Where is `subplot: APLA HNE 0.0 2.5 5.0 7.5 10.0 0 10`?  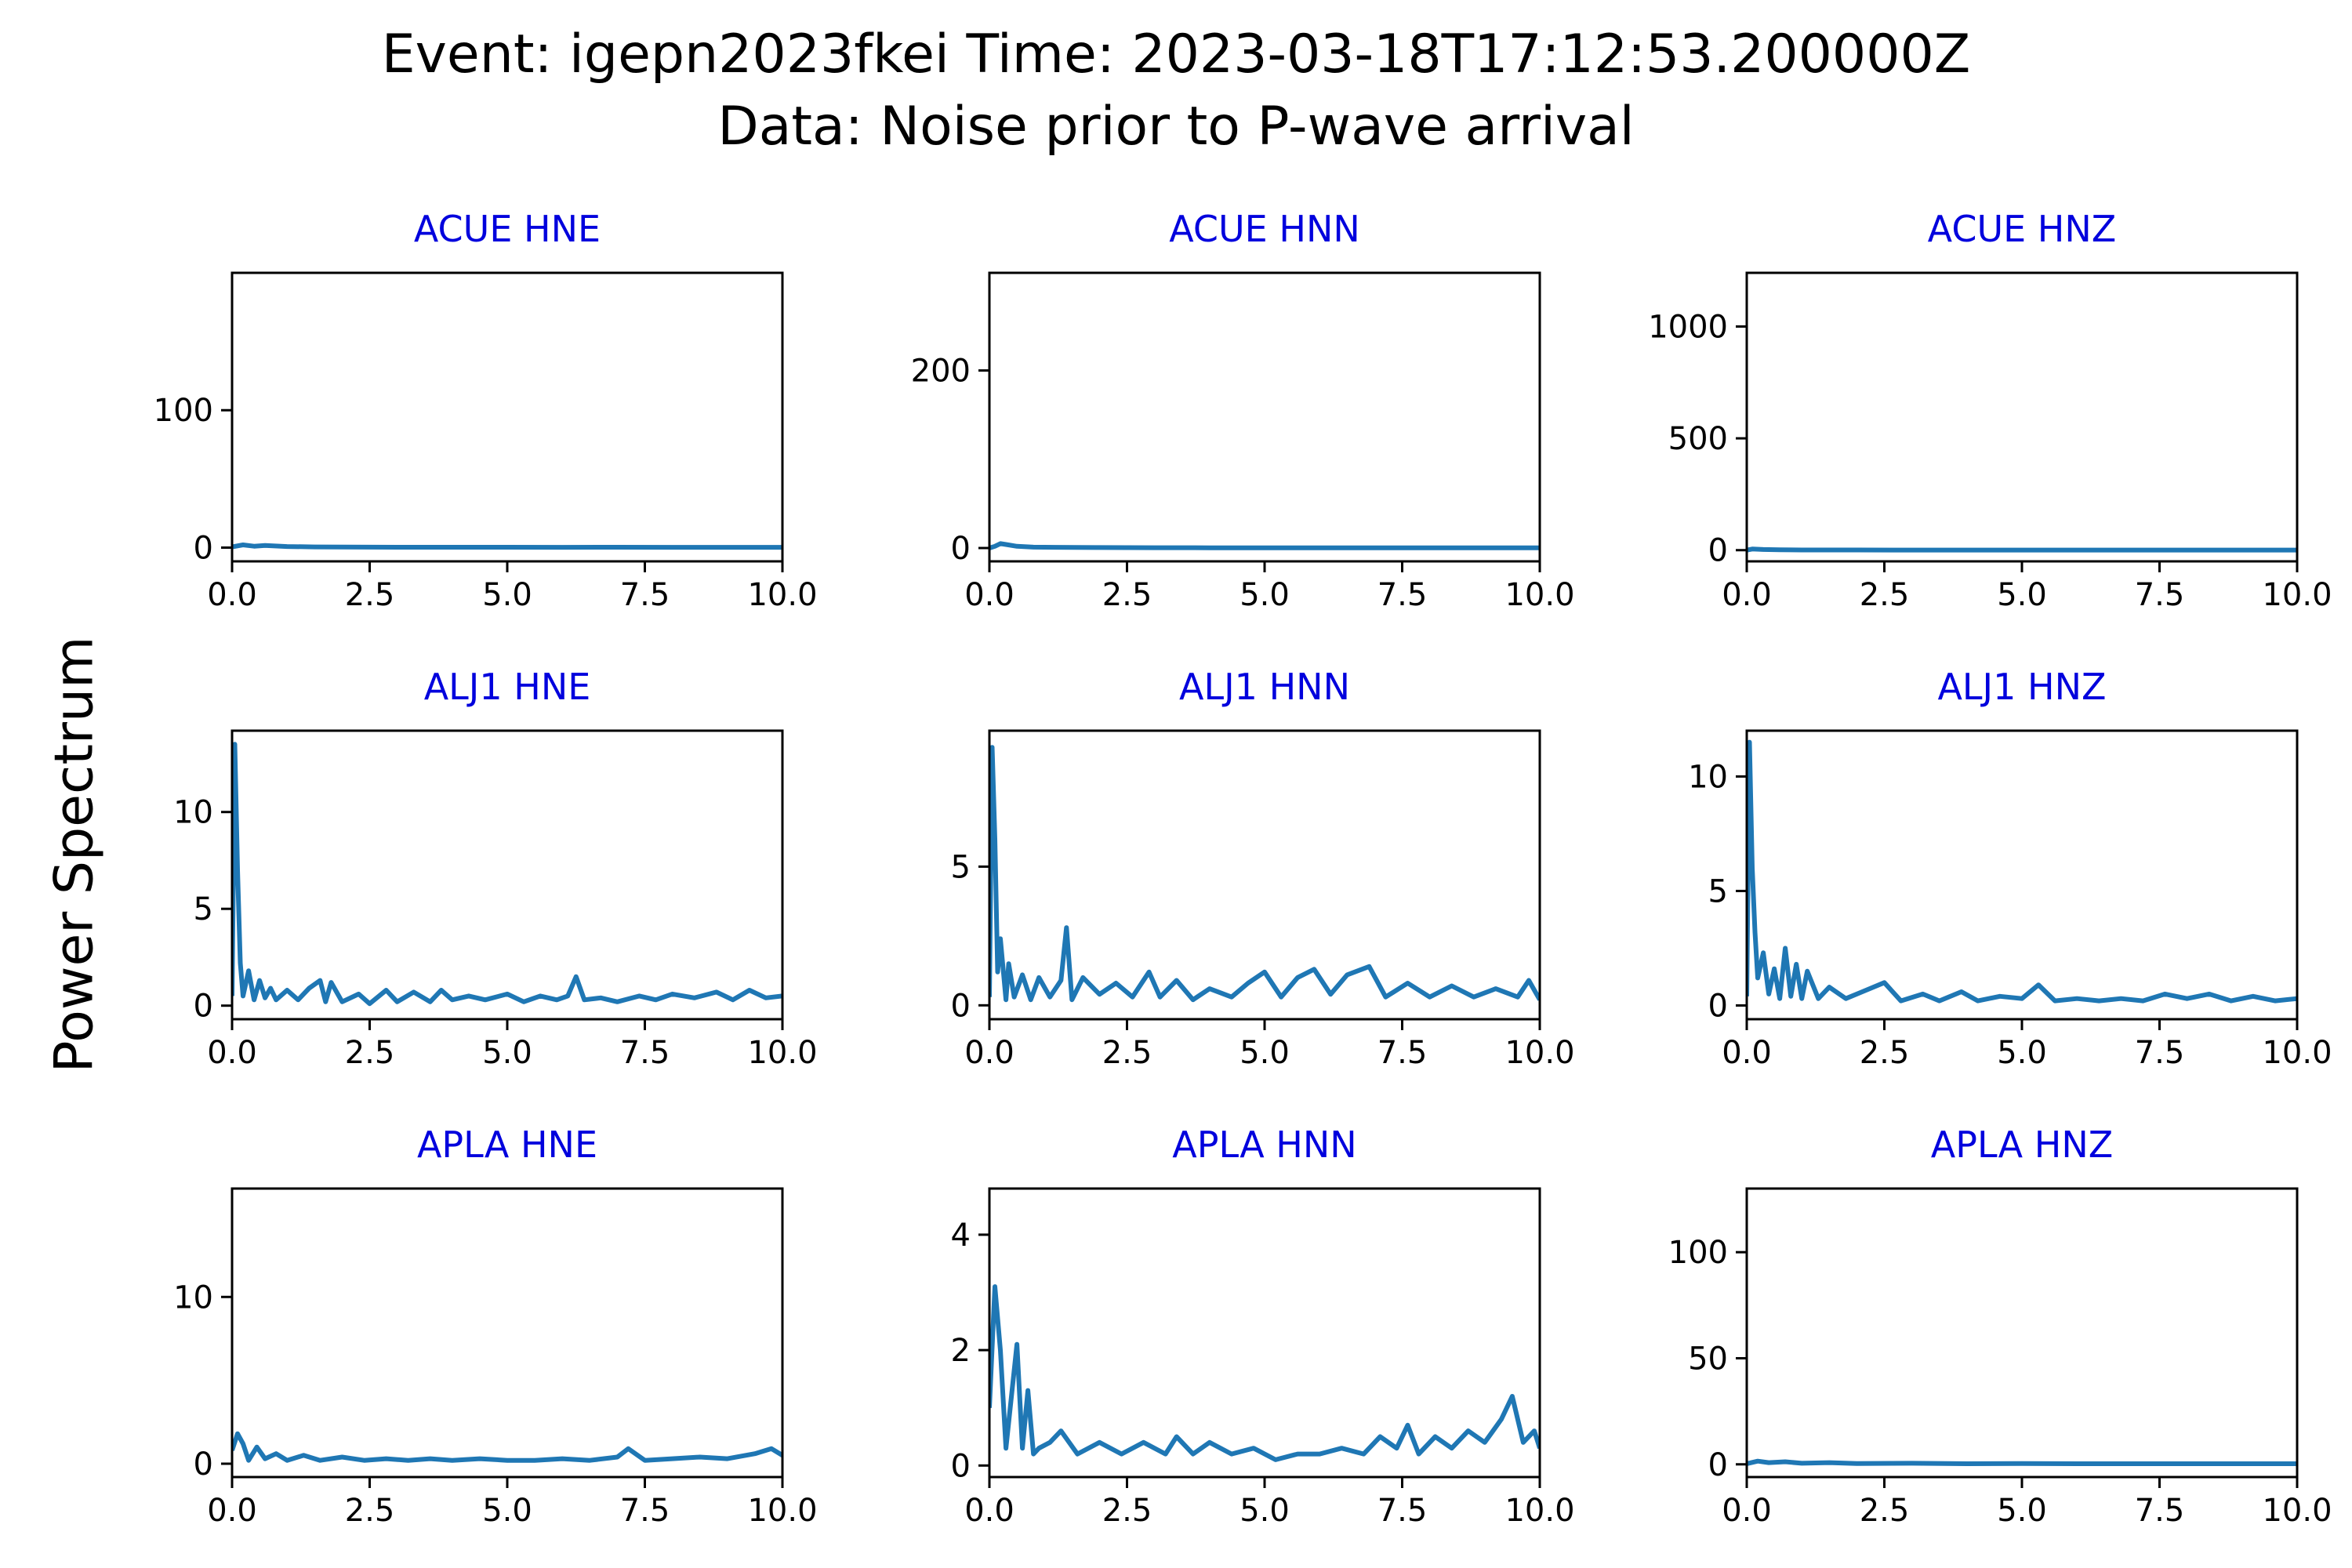
subplot: APLA HNE 0.0 2.5 5.0 7.5 10.0 0 10 is located at coordinates (495, 1326).